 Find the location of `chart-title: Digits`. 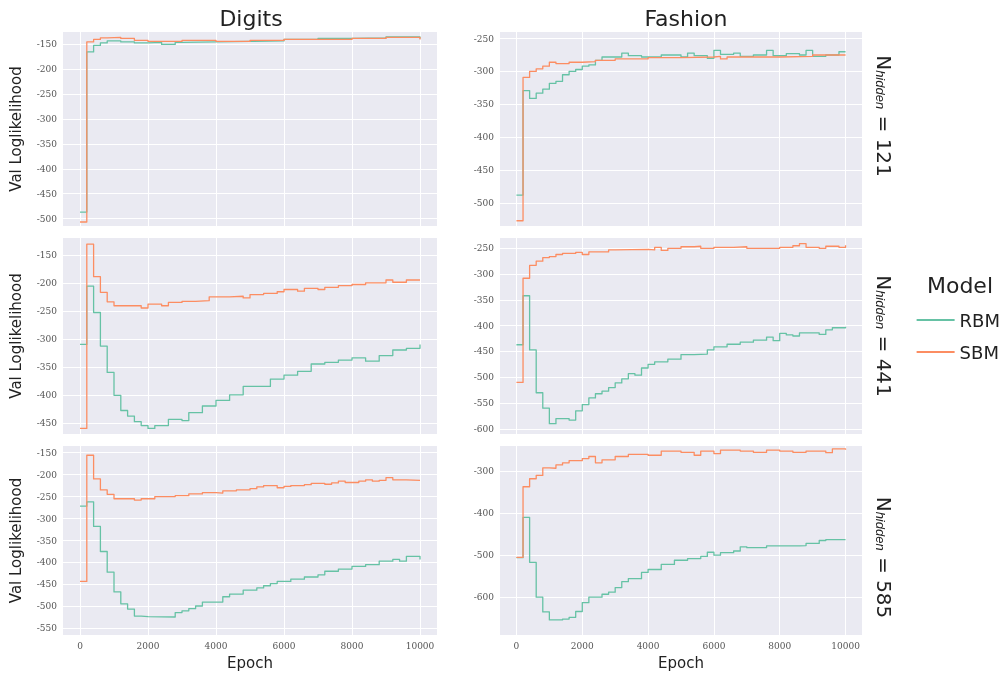

chart-title: Digits is located at coordinates (251, 18).